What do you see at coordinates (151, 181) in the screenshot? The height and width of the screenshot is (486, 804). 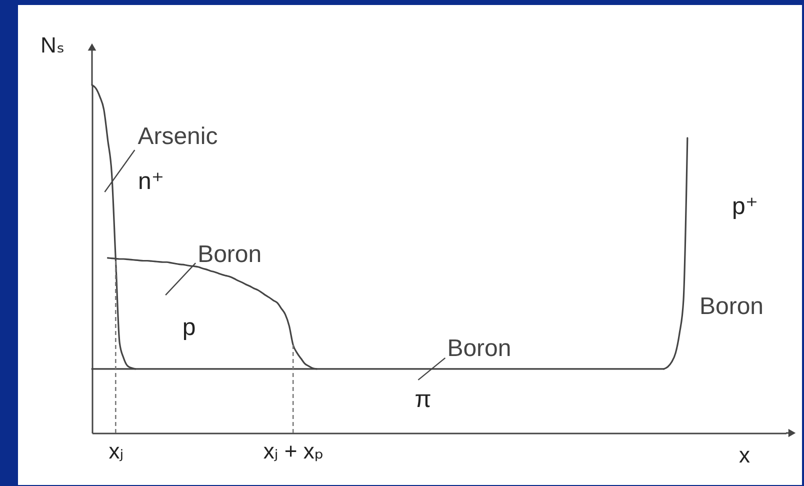 I see `annotation: n⁺` at bounding box center [151, 181].